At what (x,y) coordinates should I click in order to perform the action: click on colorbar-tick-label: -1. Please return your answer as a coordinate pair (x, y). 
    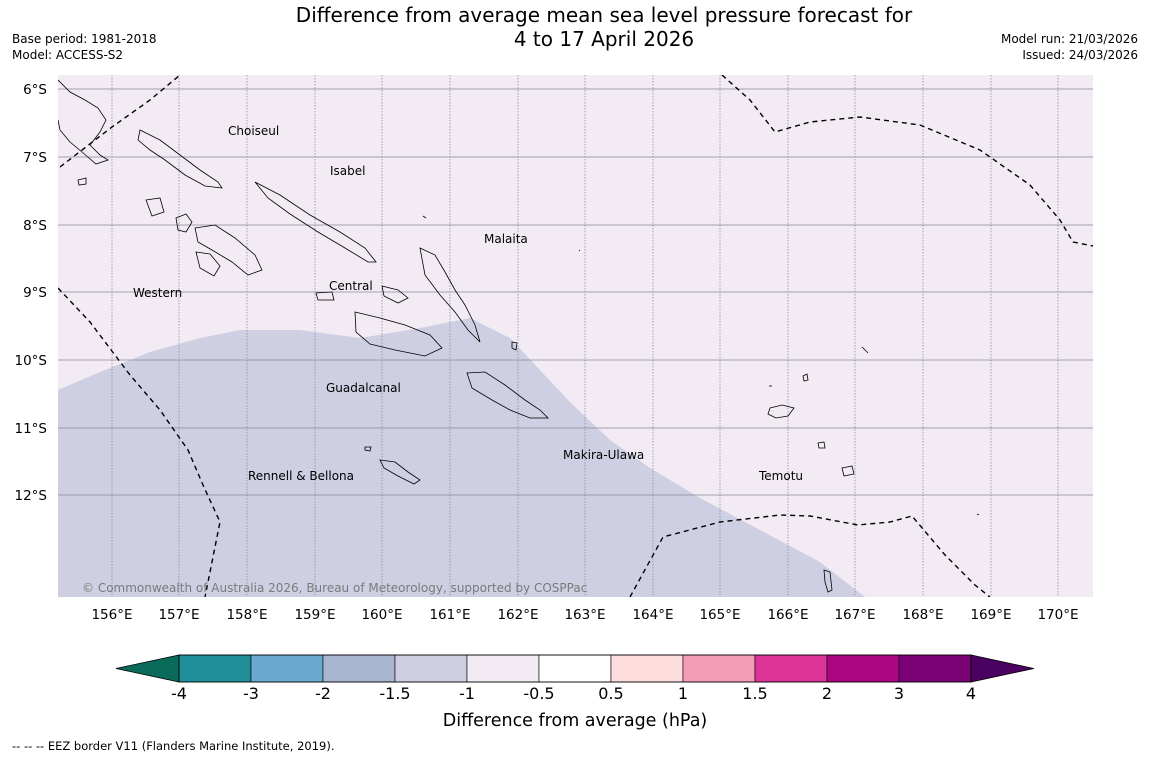
    Looking at the image, I should click on (467, 693).